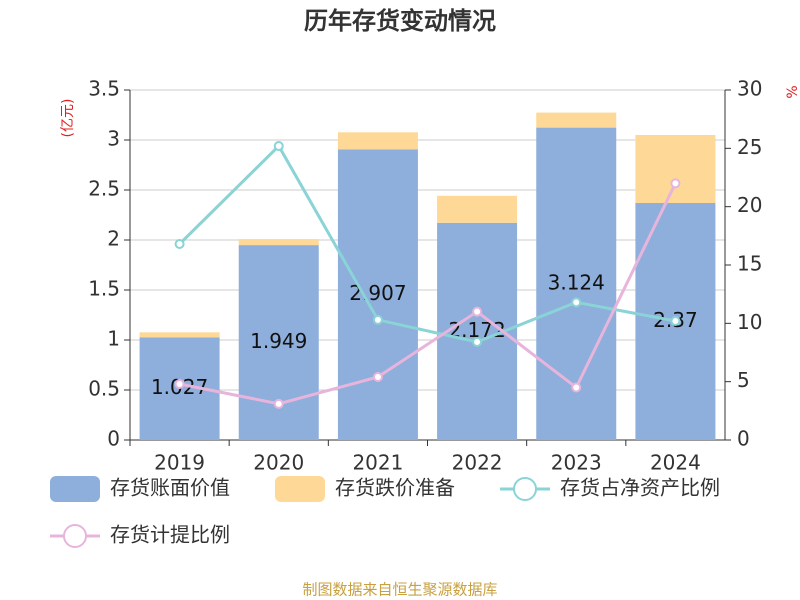 This screenshot has height=600, width=800. What do you see at coordinates (377, 463) in the screenshot?
I see `x-tick-label: 2021` at bounding box center [377, 463].